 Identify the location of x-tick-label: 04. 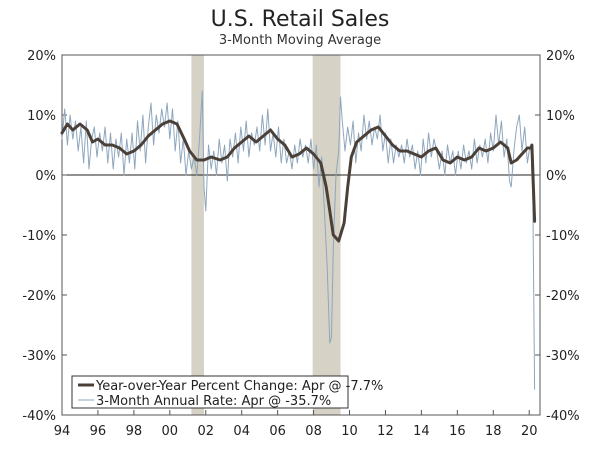
(241, 431).